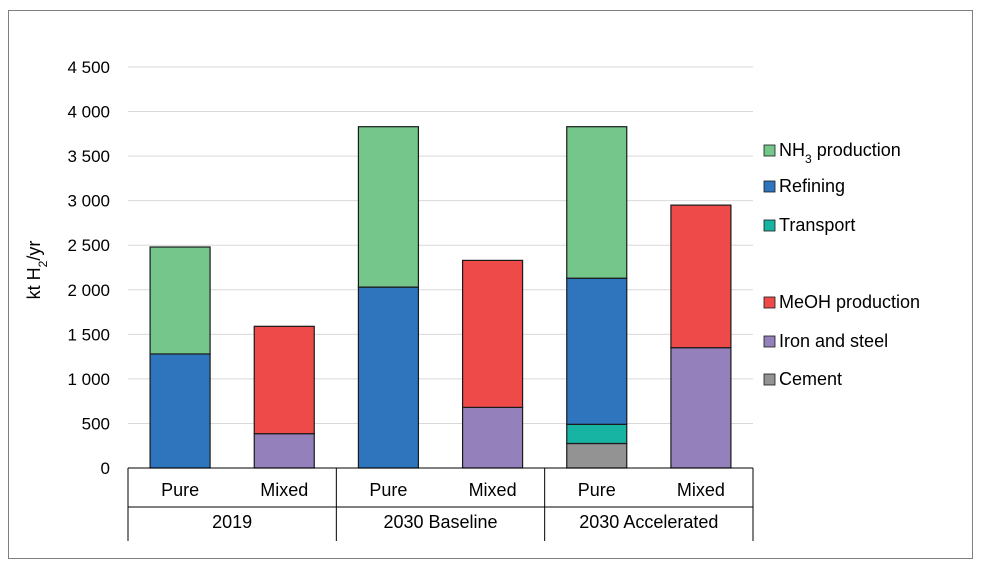 Image resolution: width=983 pixels, height=569 pixels. I want to click on legend-label: NH3 production, so click(840, 153).